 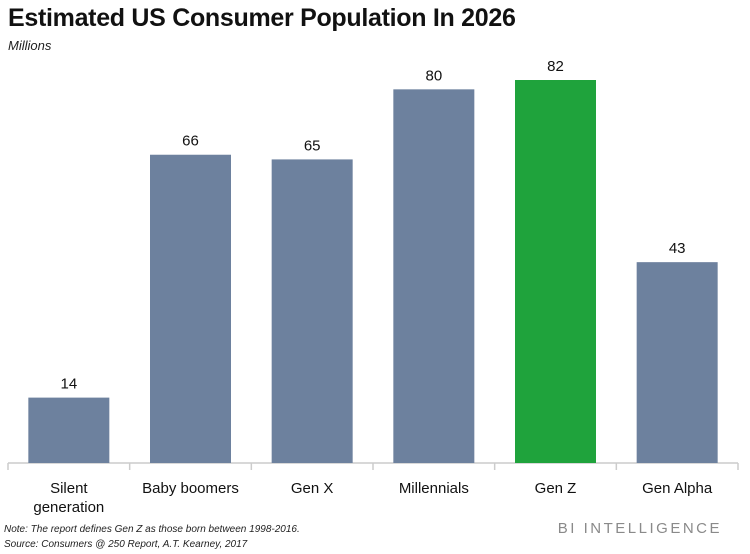 I want to click on data-label: 66, so click(x=190, y=141).